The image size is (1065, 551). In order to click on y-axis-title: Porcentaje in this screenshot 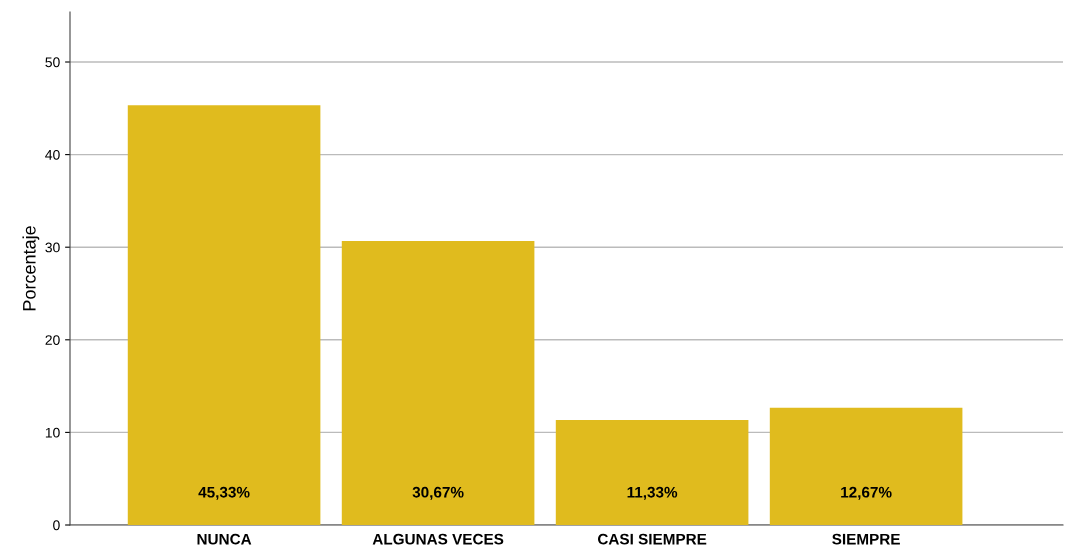, I will do `click(31, 268)`.